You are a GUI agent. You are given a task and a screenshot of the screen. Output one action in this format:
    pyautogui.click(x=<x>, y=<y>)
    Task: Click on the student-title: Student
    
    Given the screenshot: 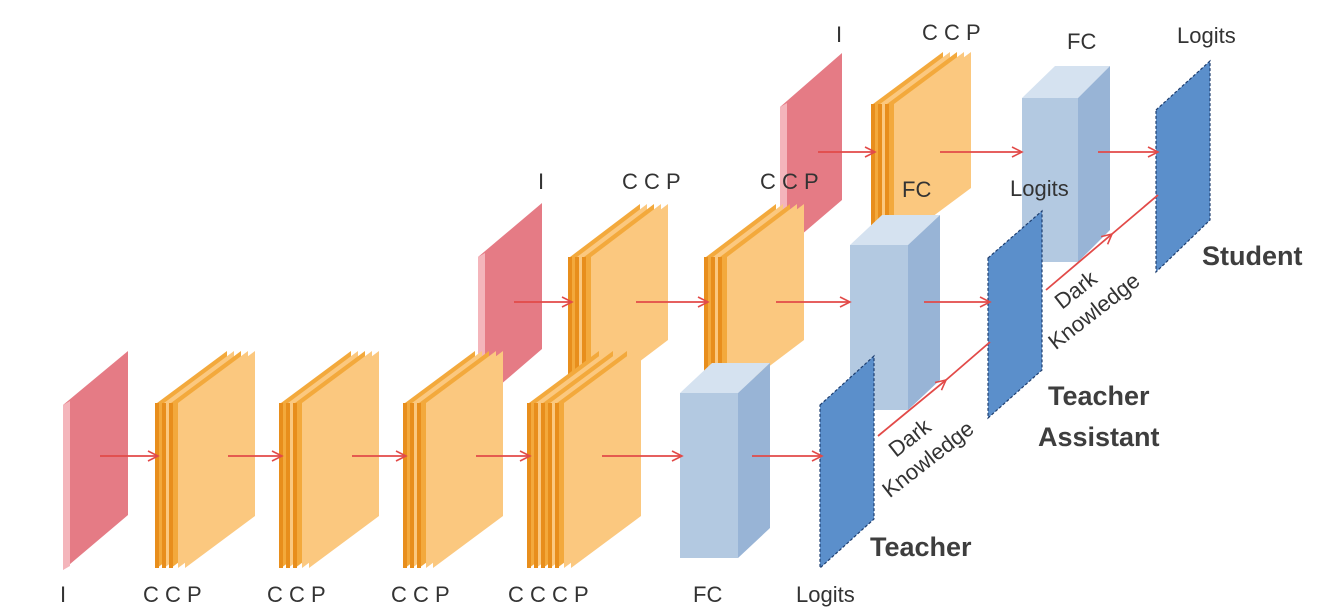 What is the action you would take?
    pyautogui.click(x=1252, y=256)
    